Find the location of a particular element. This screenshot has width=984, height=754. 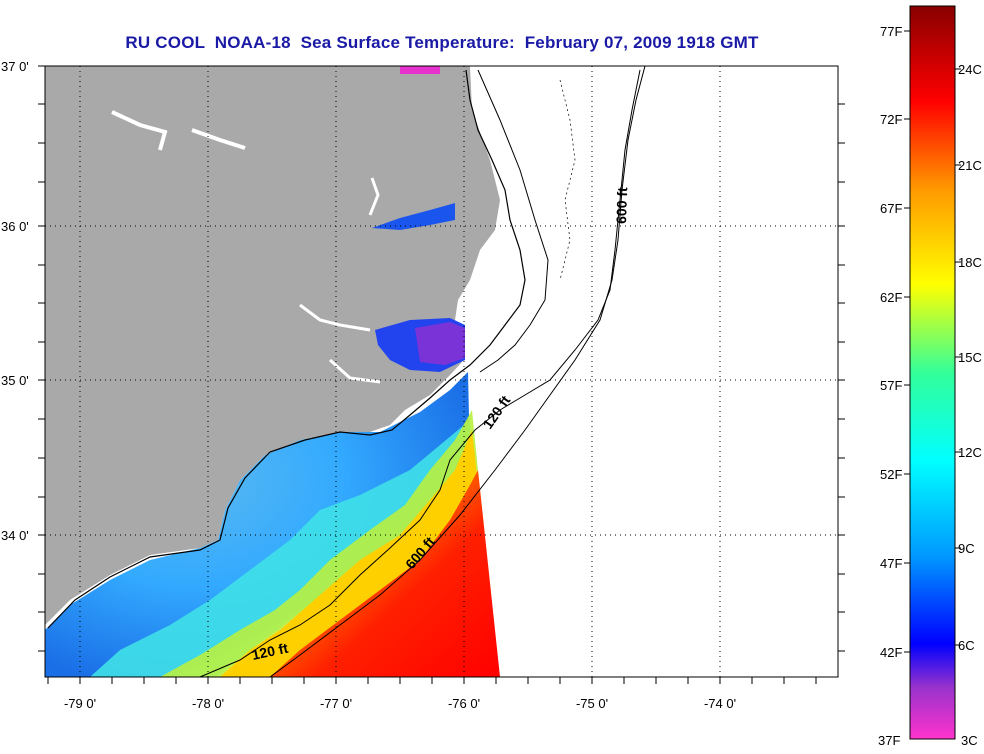

lon-label-78: -78 0' is located at coordinates (208, 703).